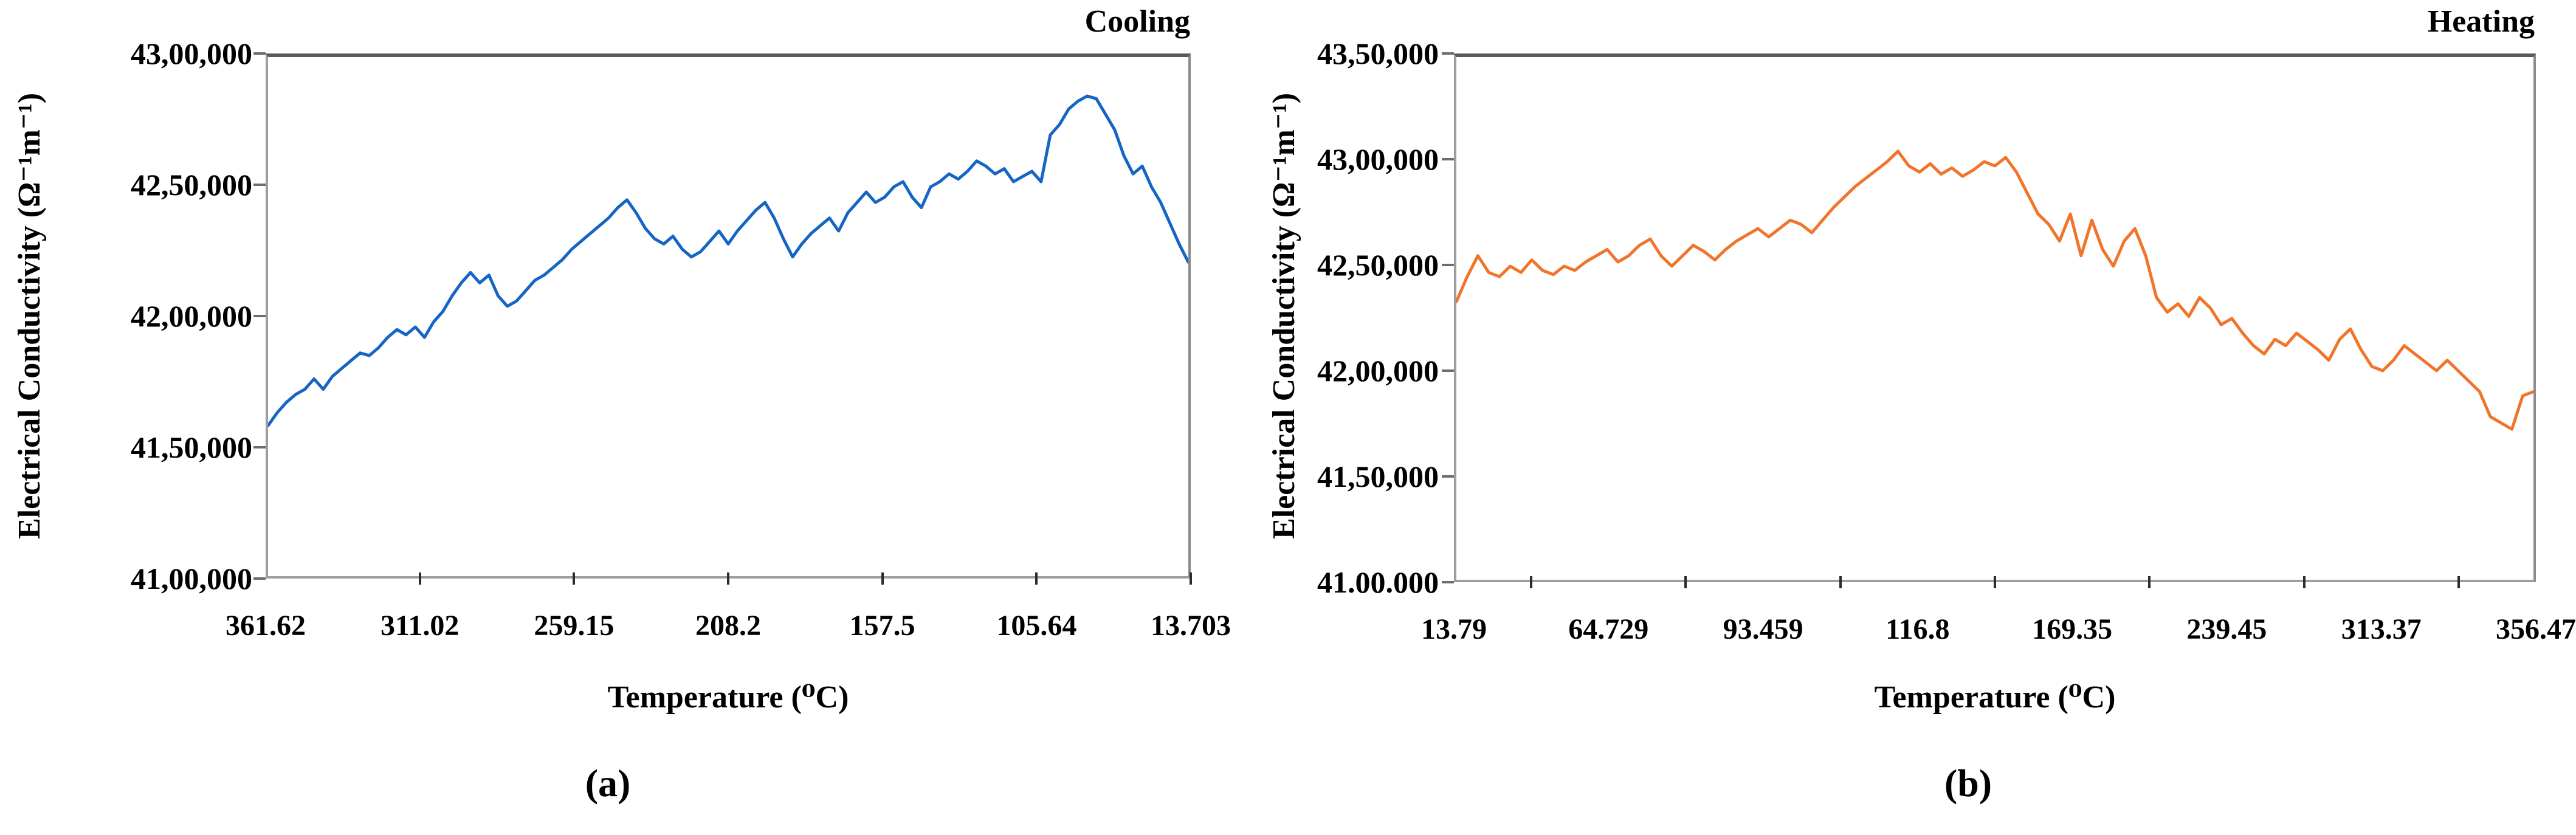  What do you see at coordinates (728, 260) in the screenshot?
I see `cooling-series-line` at bounding box center [728, 260].